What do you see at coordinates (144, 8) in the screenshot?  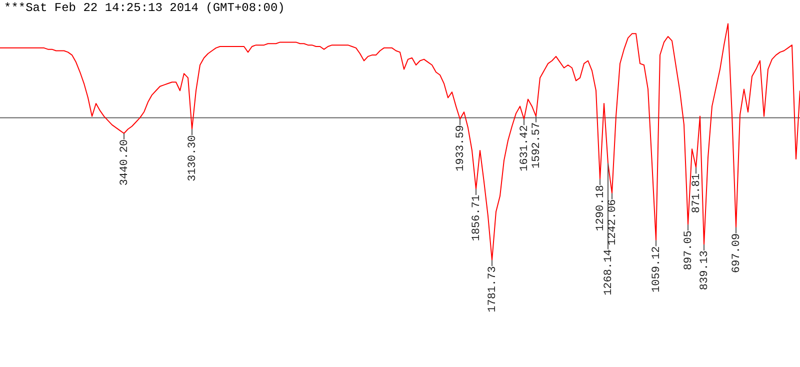 I see `chart-title: ***Sat Feb 22 14:25:13 2014 (GMT+08:00)` at bounding box center [144, 8].